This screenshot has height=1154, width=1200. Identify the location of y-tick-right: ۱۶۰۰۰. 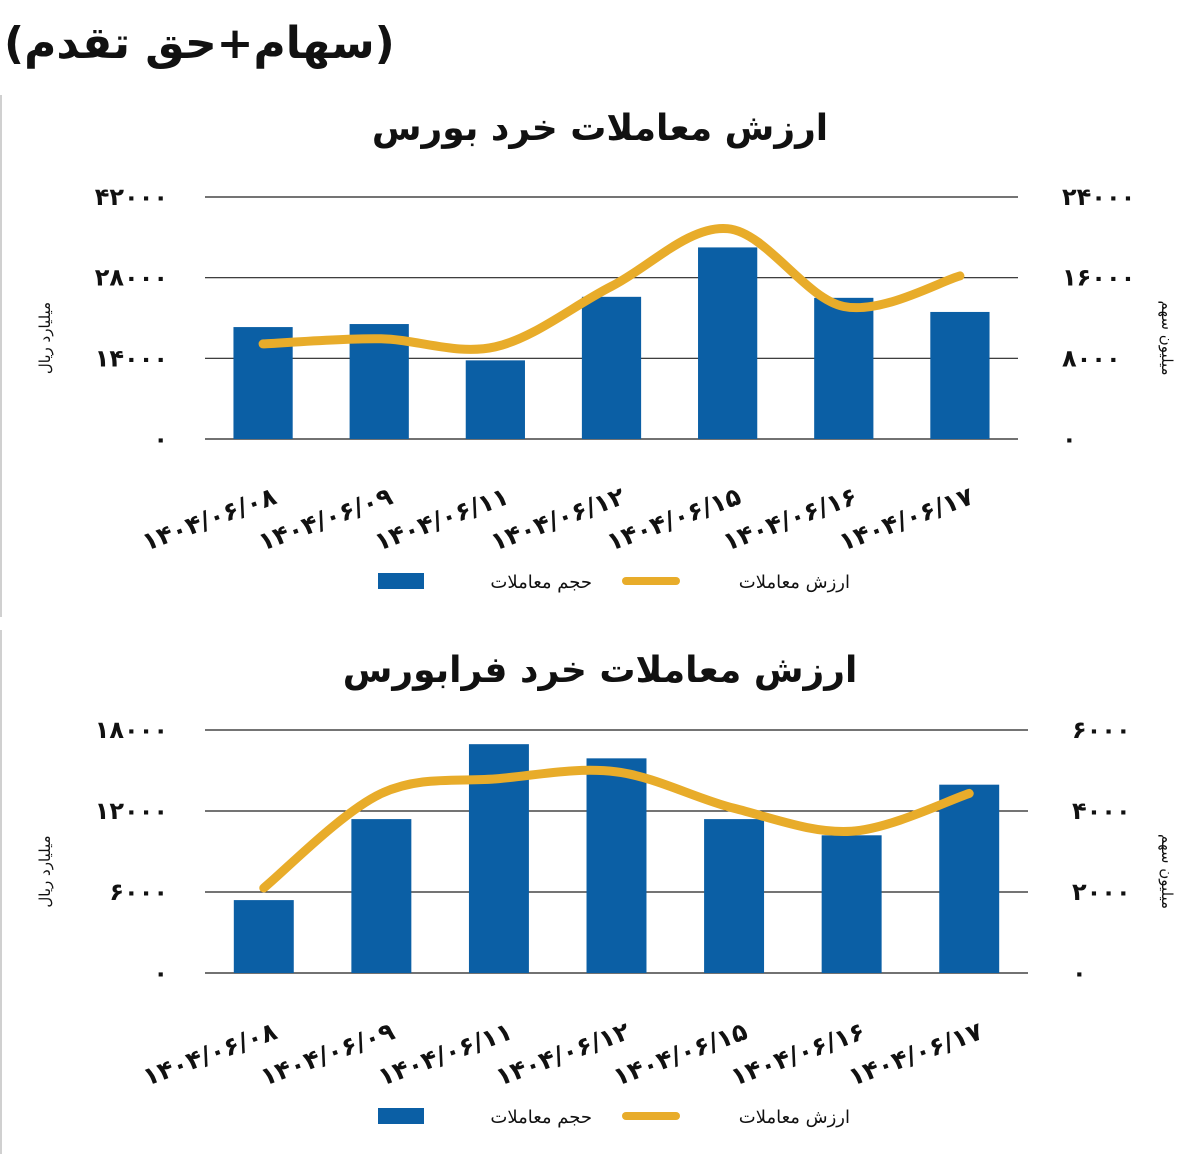
(1098, 278).